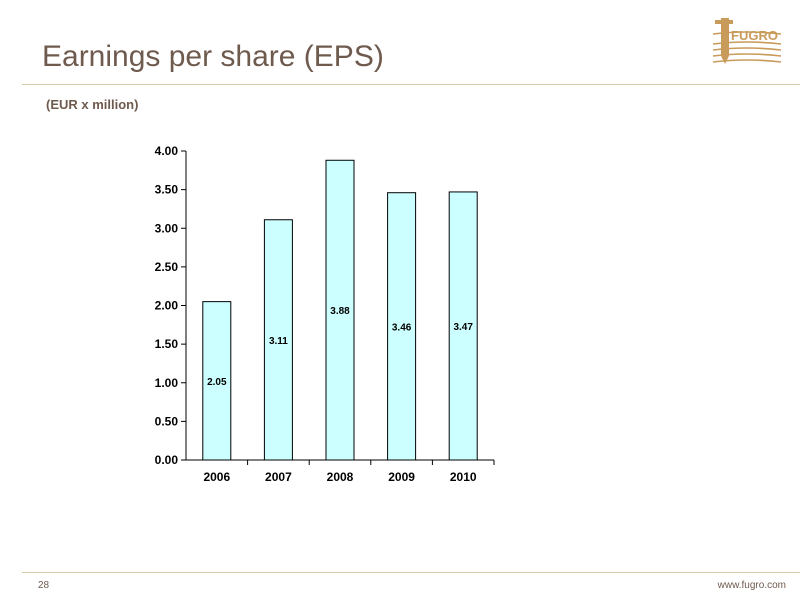  What do you see at coordinates (167, 383) in the screenshot?
I see `y-tick-label: 1.00` at bounding box center [167, 383].